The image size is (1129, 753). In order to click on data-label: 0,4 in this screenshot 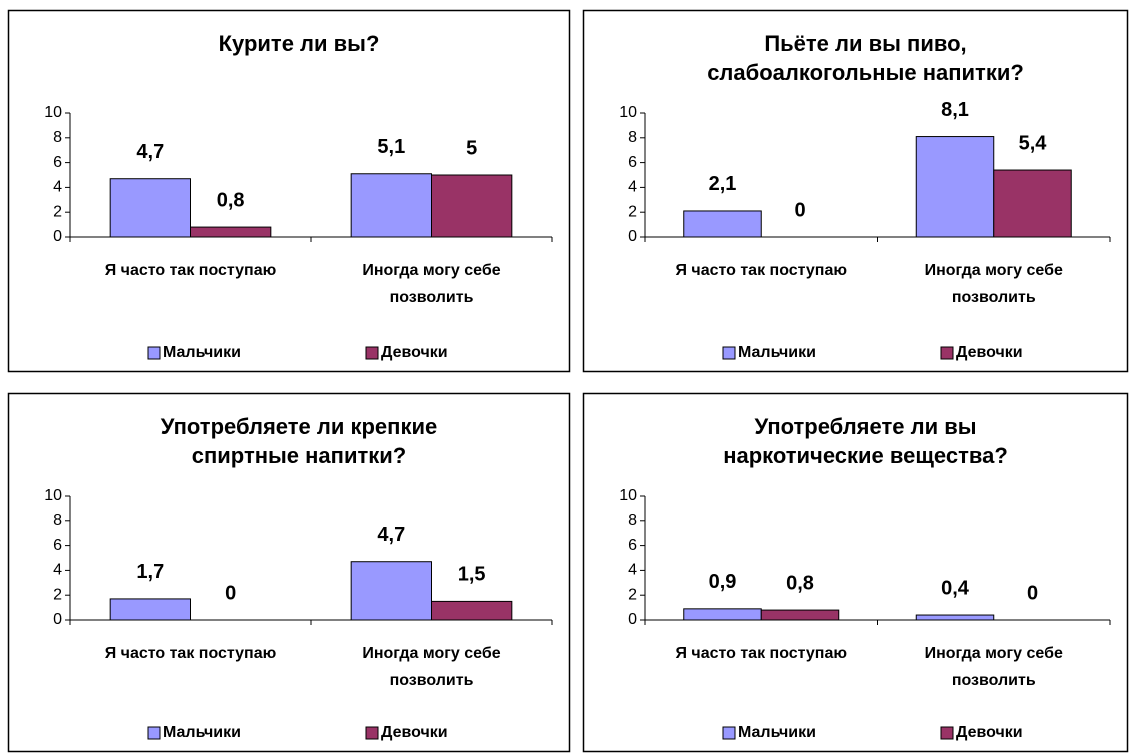, I will do `click(955, 588)`.